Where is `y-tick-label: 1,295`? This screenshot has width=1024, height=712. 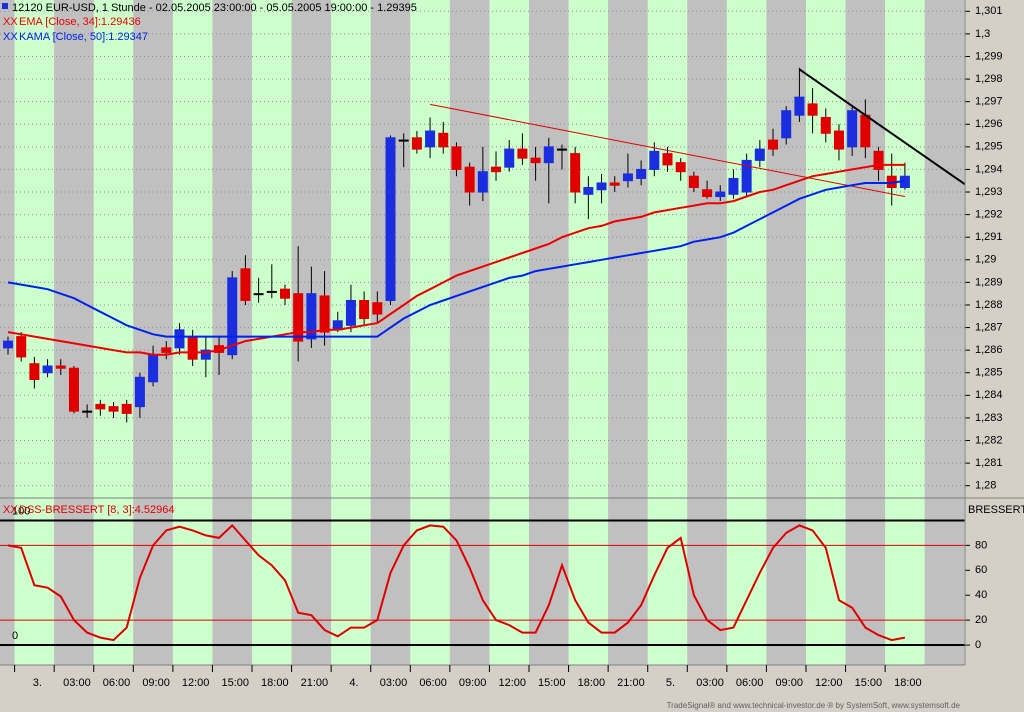 y-tick-label: 1,295 is located at coordinates (989, 147).